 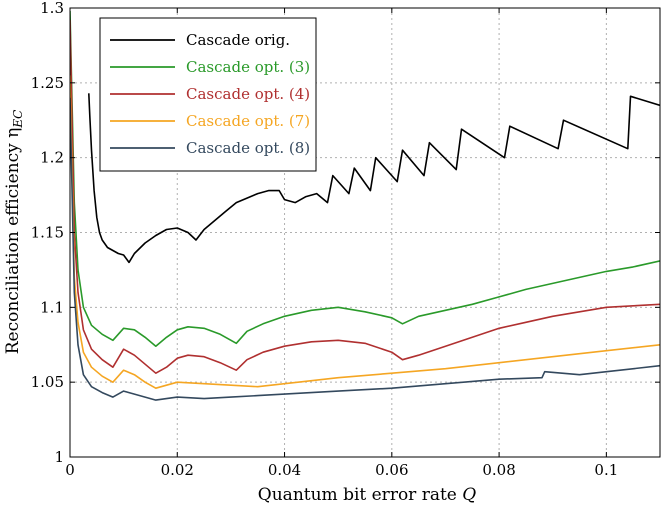 I want to click on legend-label: Cascade opt. (8), so click(x=248, y=148).